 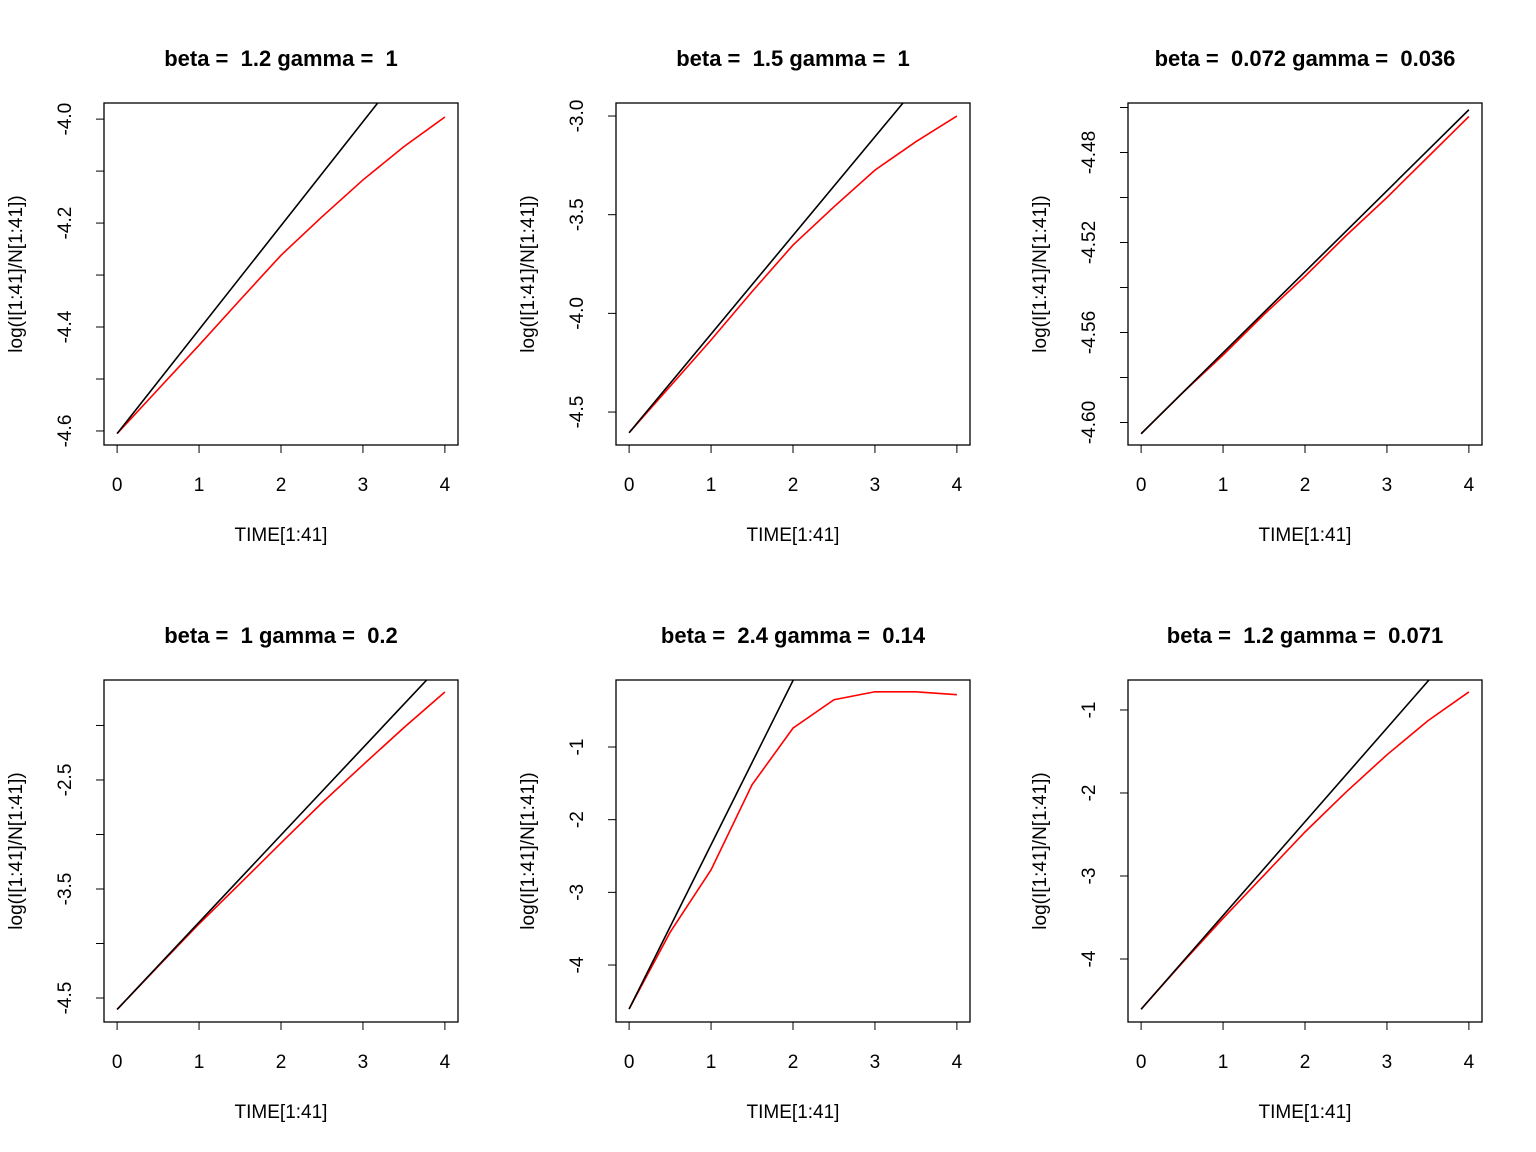 I want to click on y-tick-label: -3.0, so click(x=577, y=116).